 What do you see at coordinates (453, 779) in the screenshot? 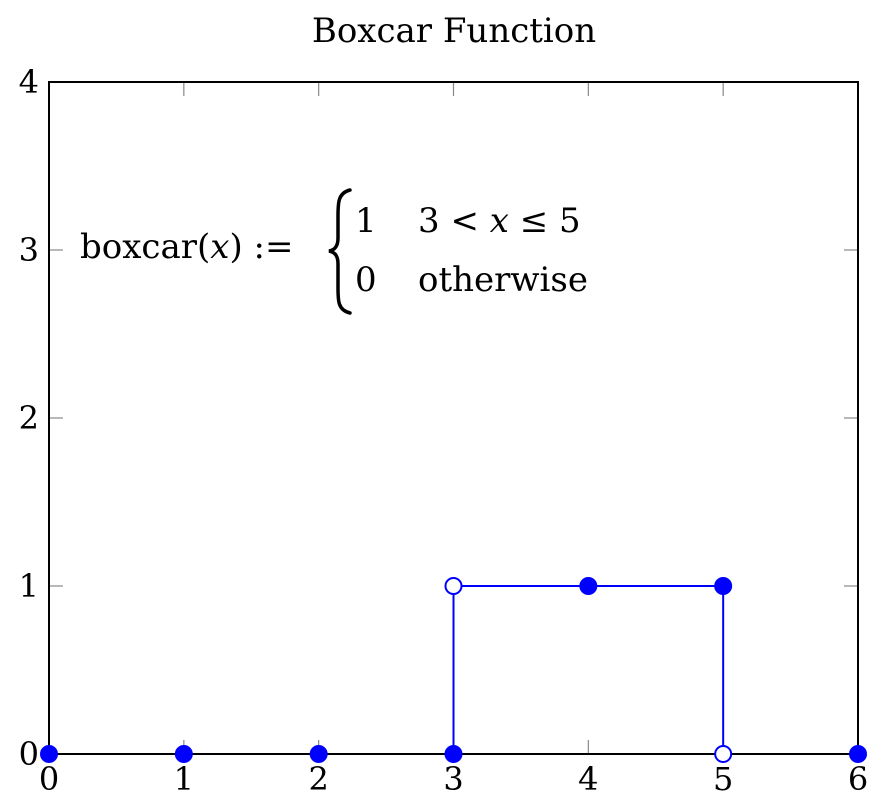
I see `x-tick-label-3: 3` at bounding box center [453, 779].